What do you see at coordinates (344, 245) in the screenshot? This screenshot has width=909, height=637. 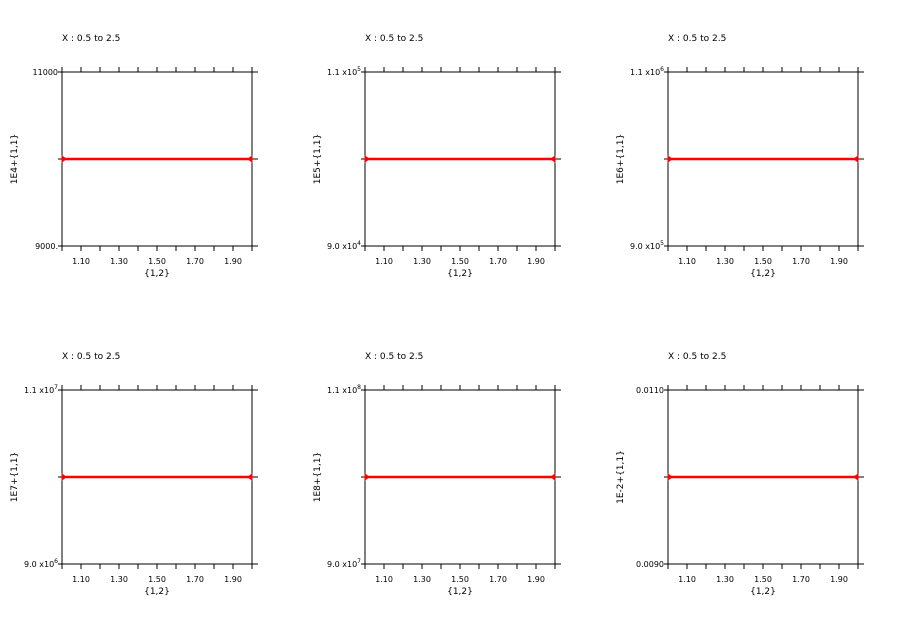 I see `y-tick-label: 9.0 x10⁴` at bounding box center [344, 245].